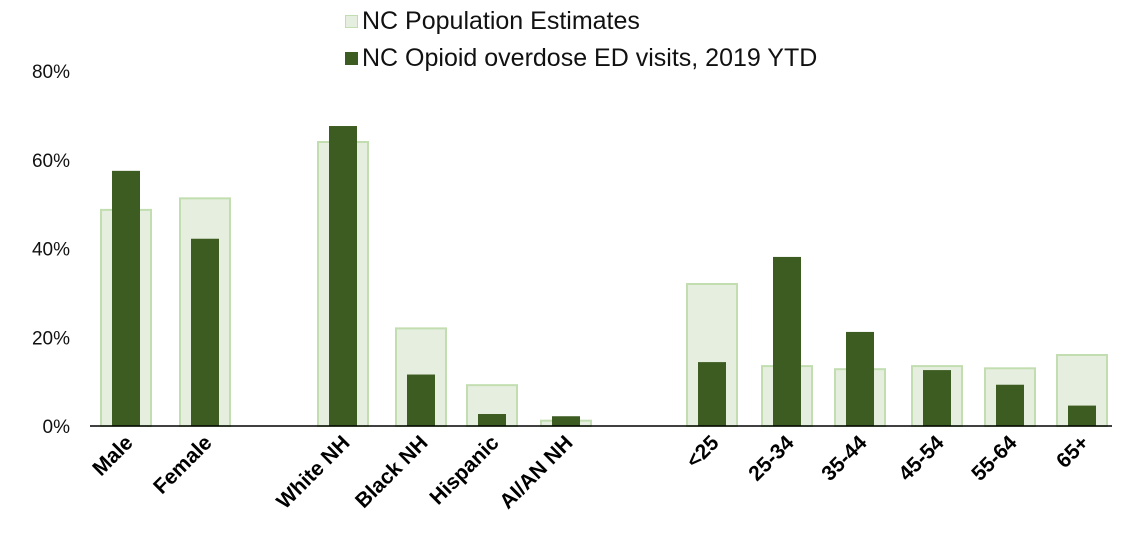 Image resolution: width=1125 pixels, height=557 pixels. What do you see at coordinates (57, 427) in the screenshot?
I see `y-tick-label: 0%` at bounding box center [57, 427].